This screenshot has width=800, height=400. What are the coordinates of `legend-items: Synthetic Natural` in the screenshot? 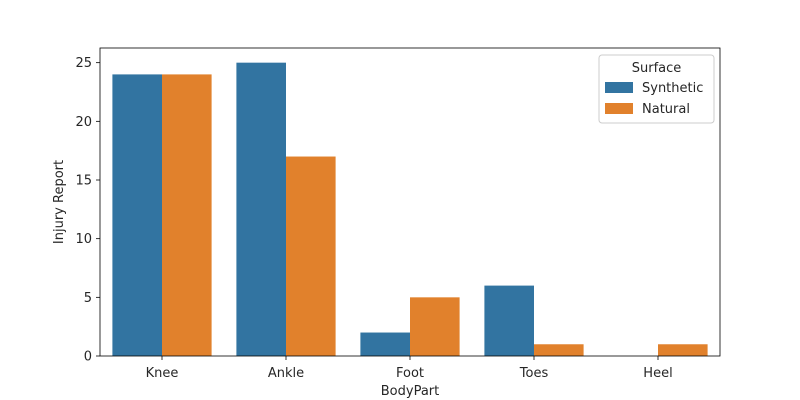 It's located at (654, 99).